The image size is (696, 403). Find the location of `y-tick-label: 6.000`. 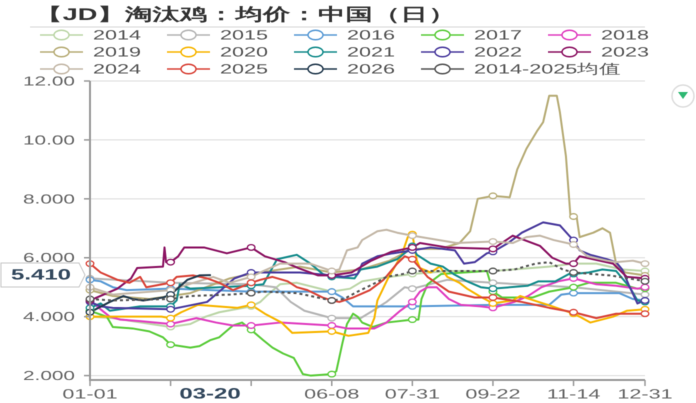

y-tick-label: 6.000 is located at coordinates (48, 258).